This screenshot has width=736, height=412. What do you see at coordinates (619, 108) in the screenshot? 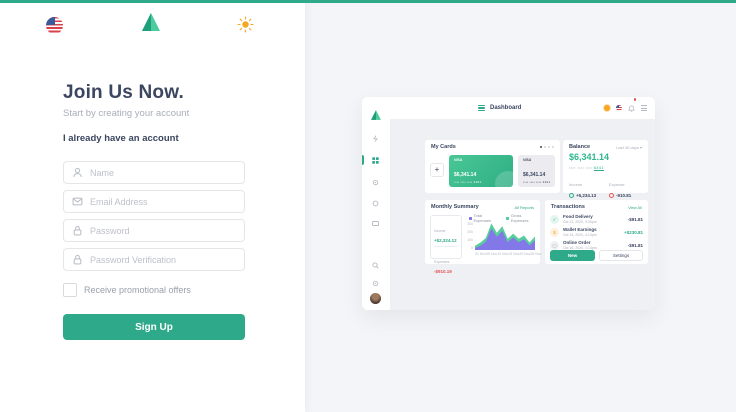
I see `mini-flag-icon` at bounding box center [619, 108].